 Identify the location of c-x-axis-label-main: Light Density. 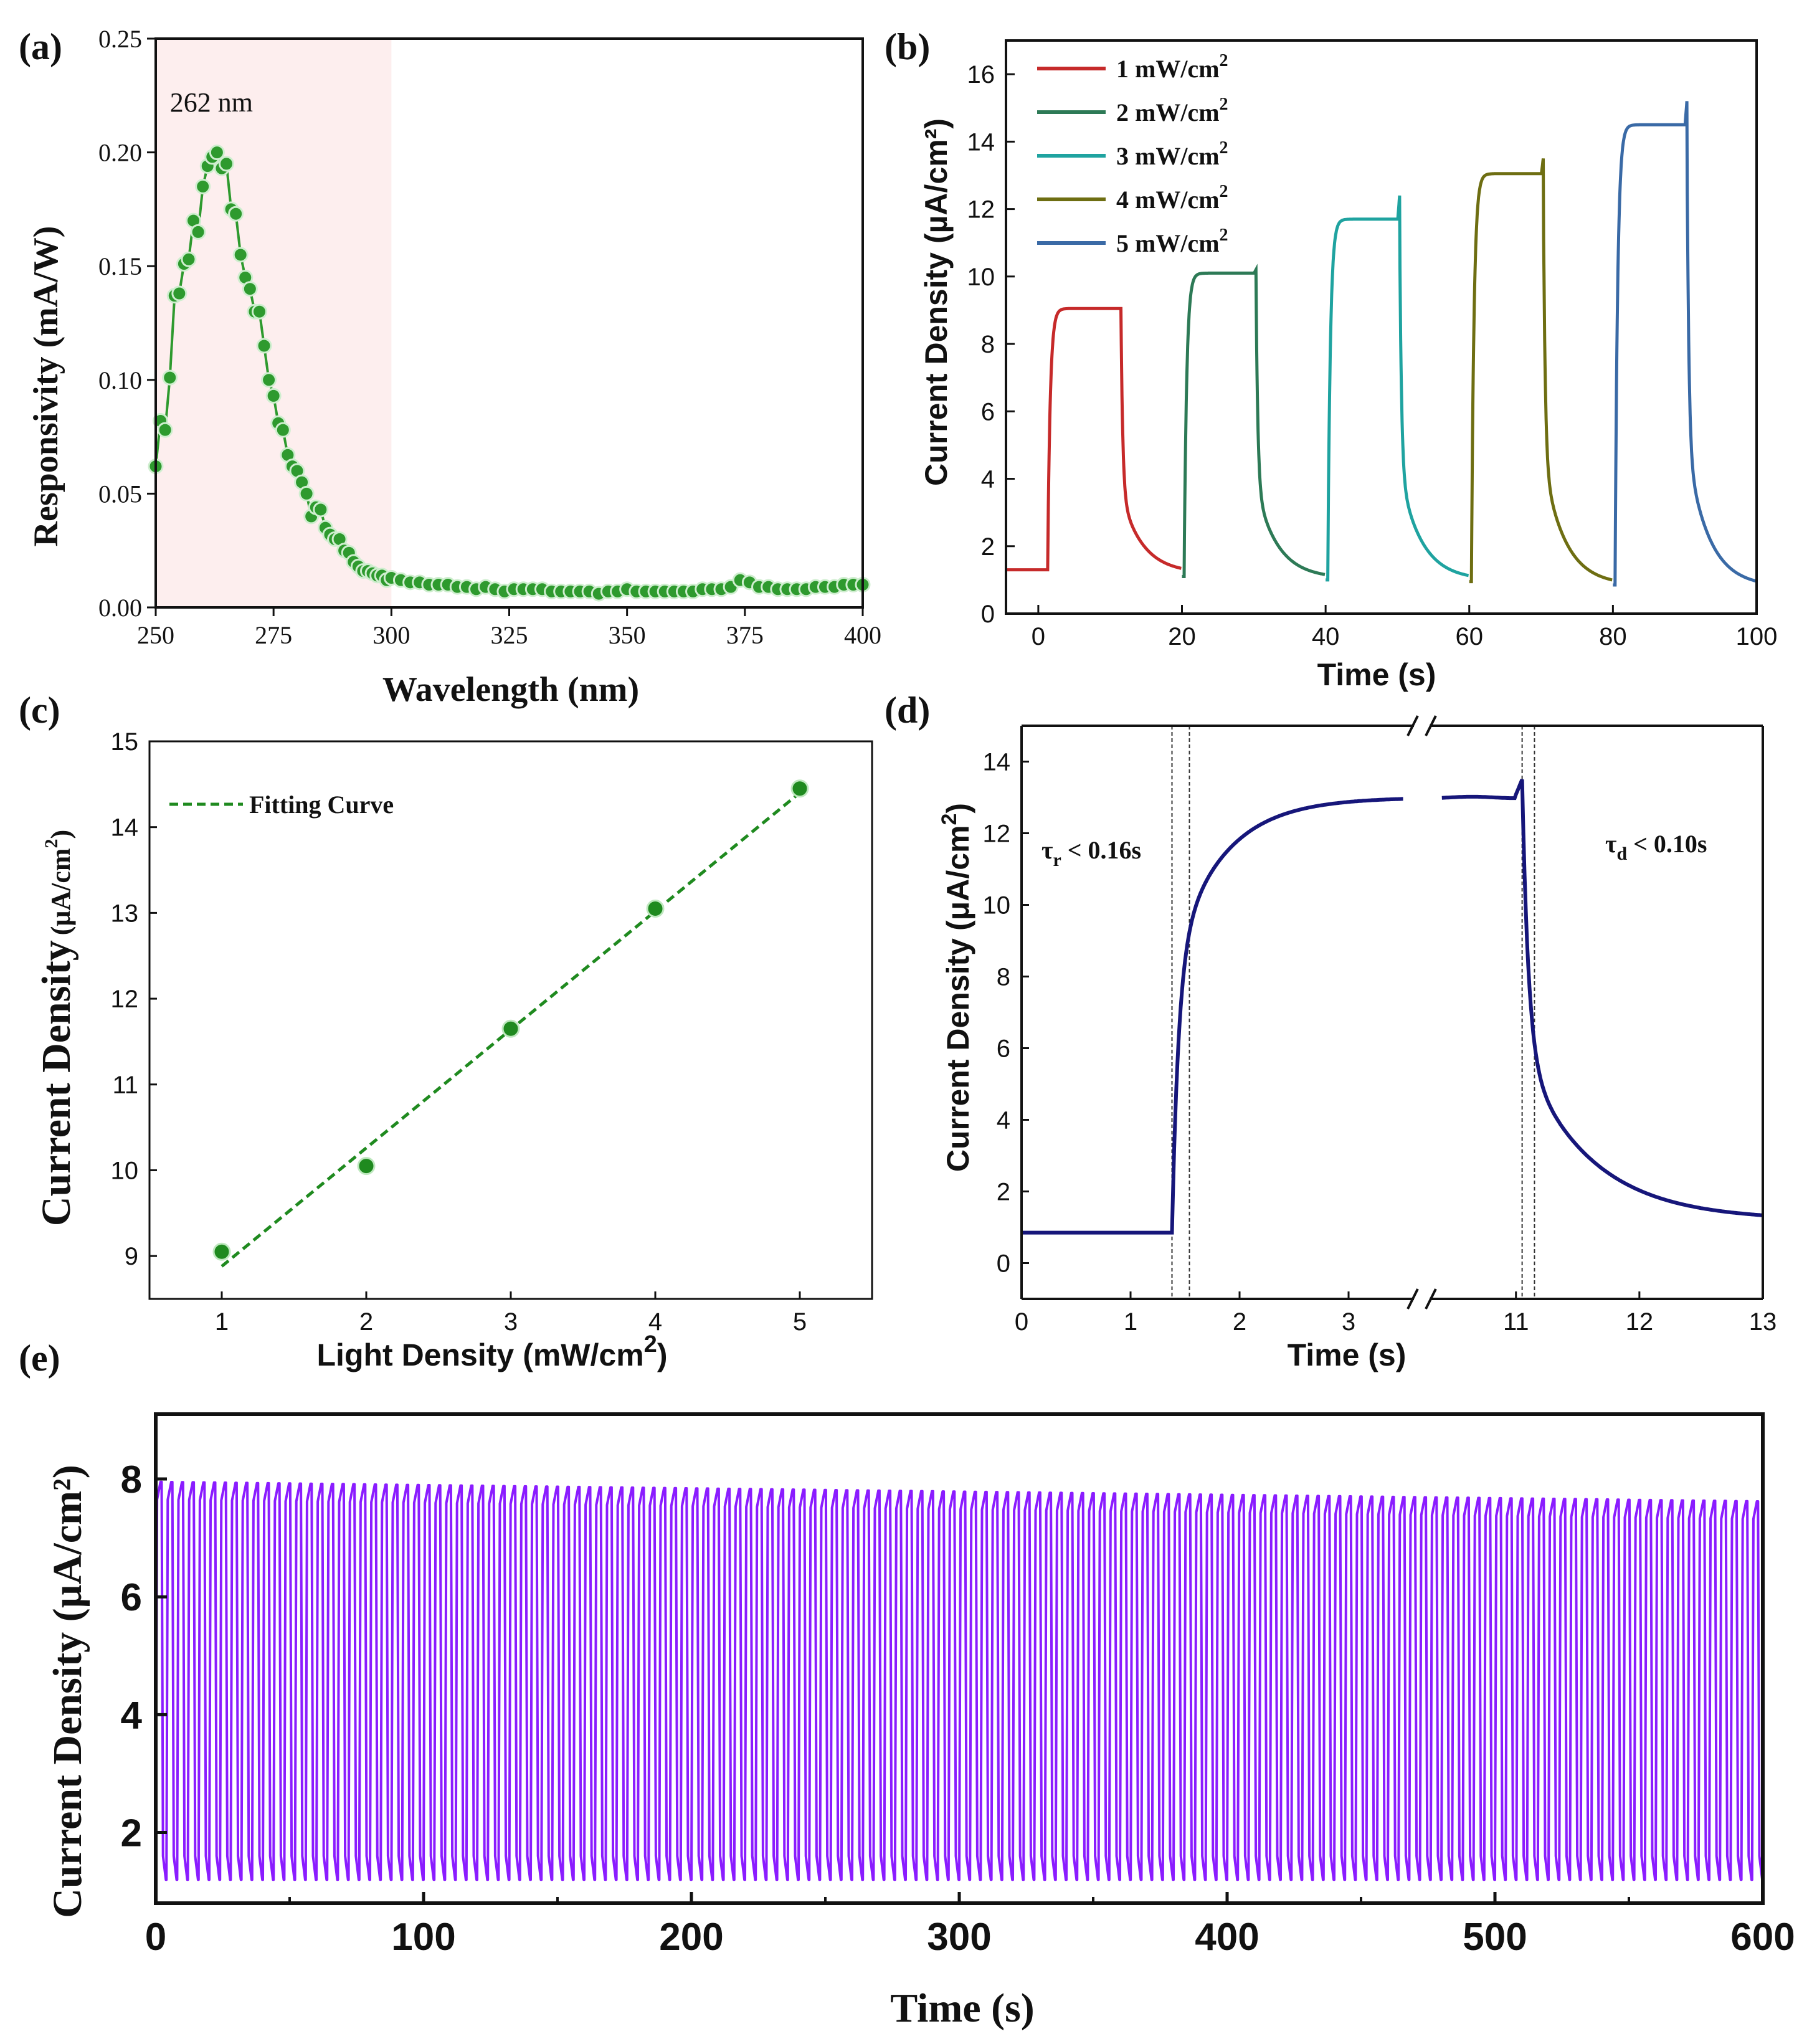
(416, 1355).